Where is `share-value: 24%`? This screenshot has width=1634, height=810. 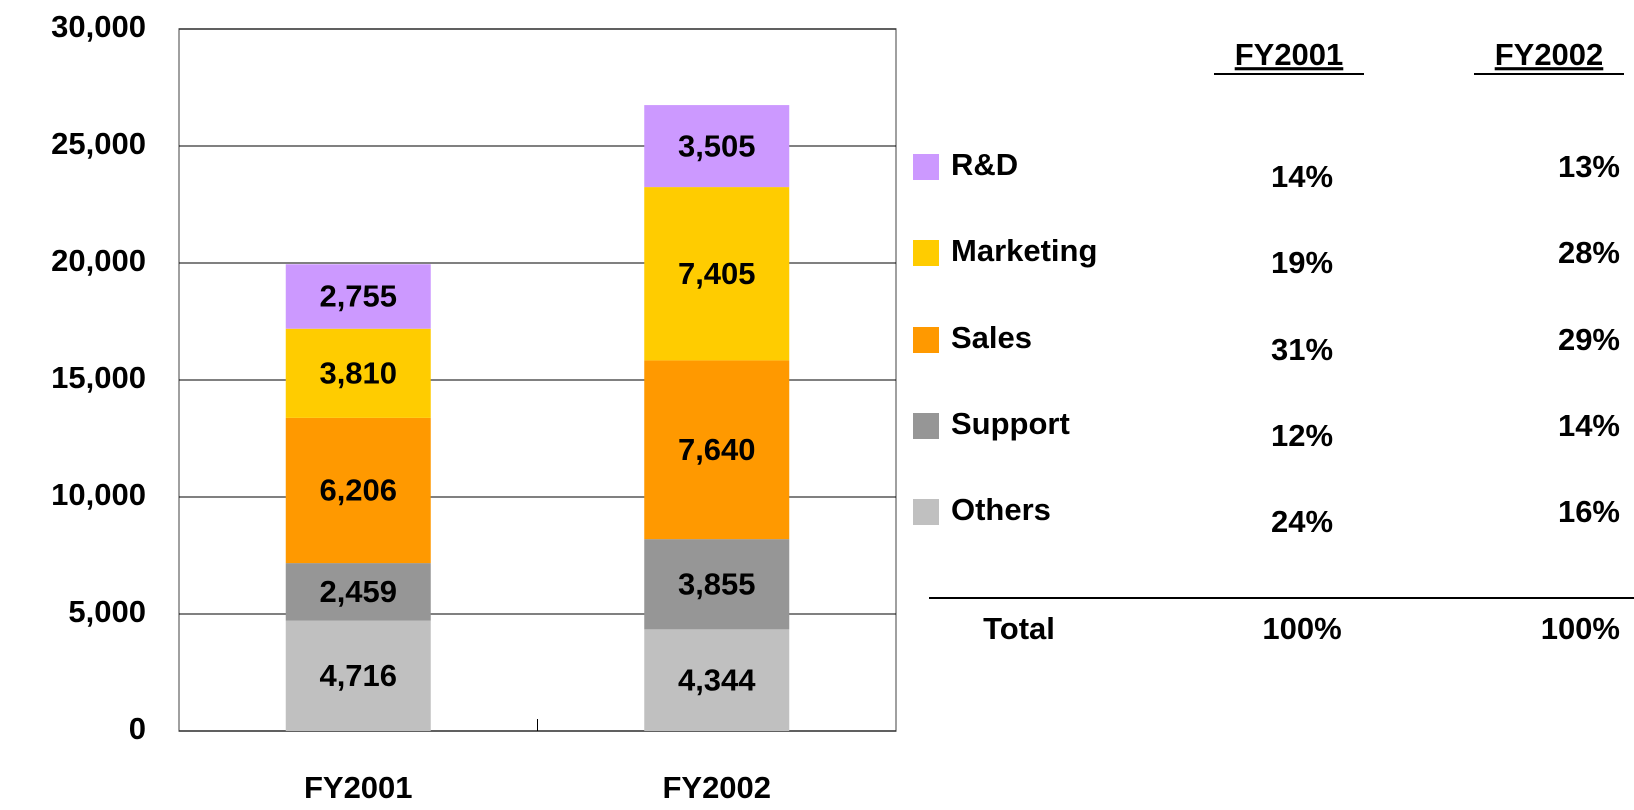
share-value: 24% is located at coordinates (1302, 521).